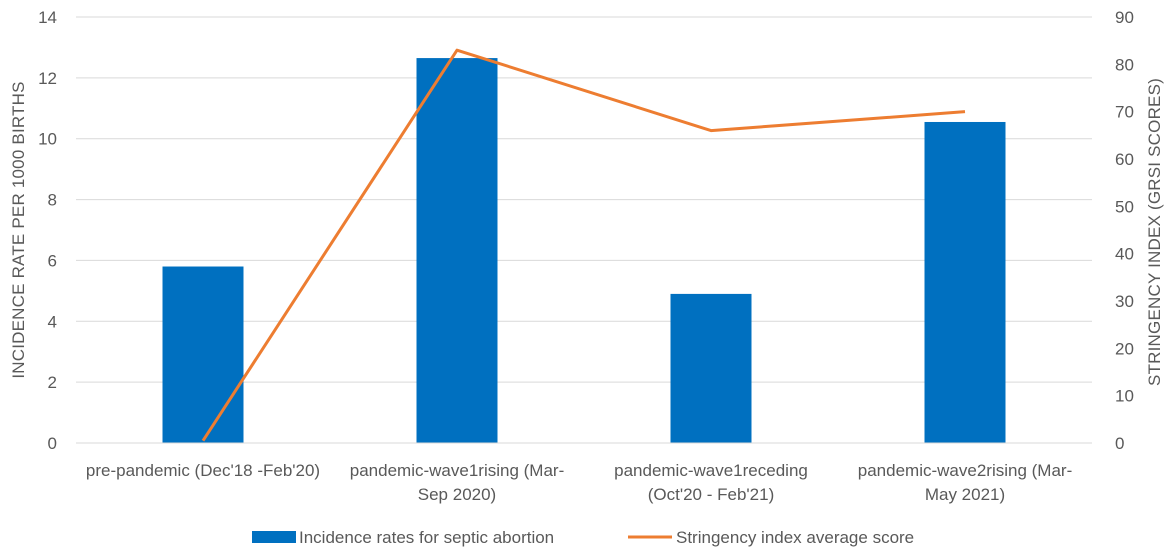 This screenshot has height=550, width=1168. I want to click on y2-tick-label: 10, so click(1124, 396).